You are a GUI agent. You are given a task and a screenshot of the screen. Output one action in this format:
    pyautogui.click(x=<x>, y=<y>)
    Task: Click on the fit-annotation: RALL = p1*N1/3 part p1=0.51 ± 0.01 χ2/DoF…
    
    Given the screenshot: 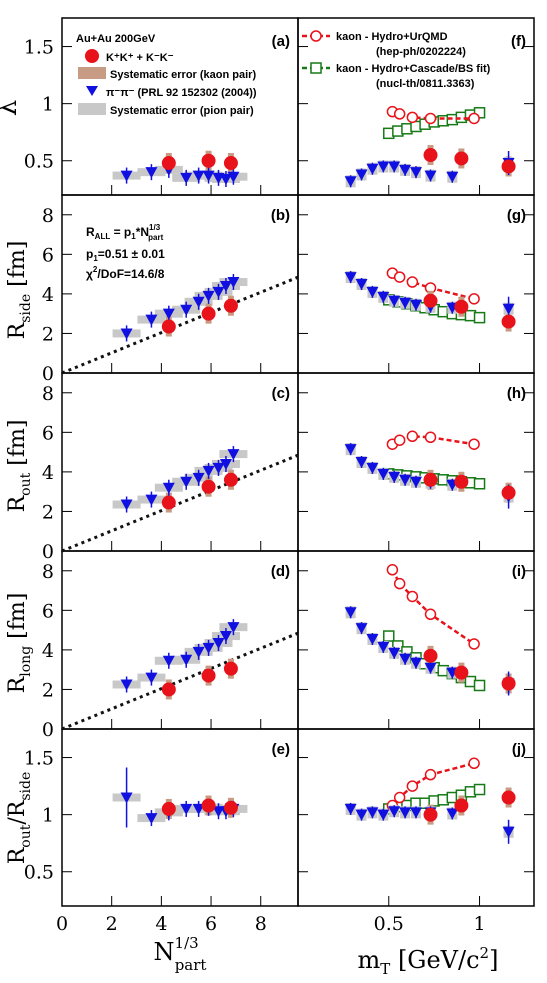 What is the action you would take?
    pyautogui.click(x=125, y=252)
    